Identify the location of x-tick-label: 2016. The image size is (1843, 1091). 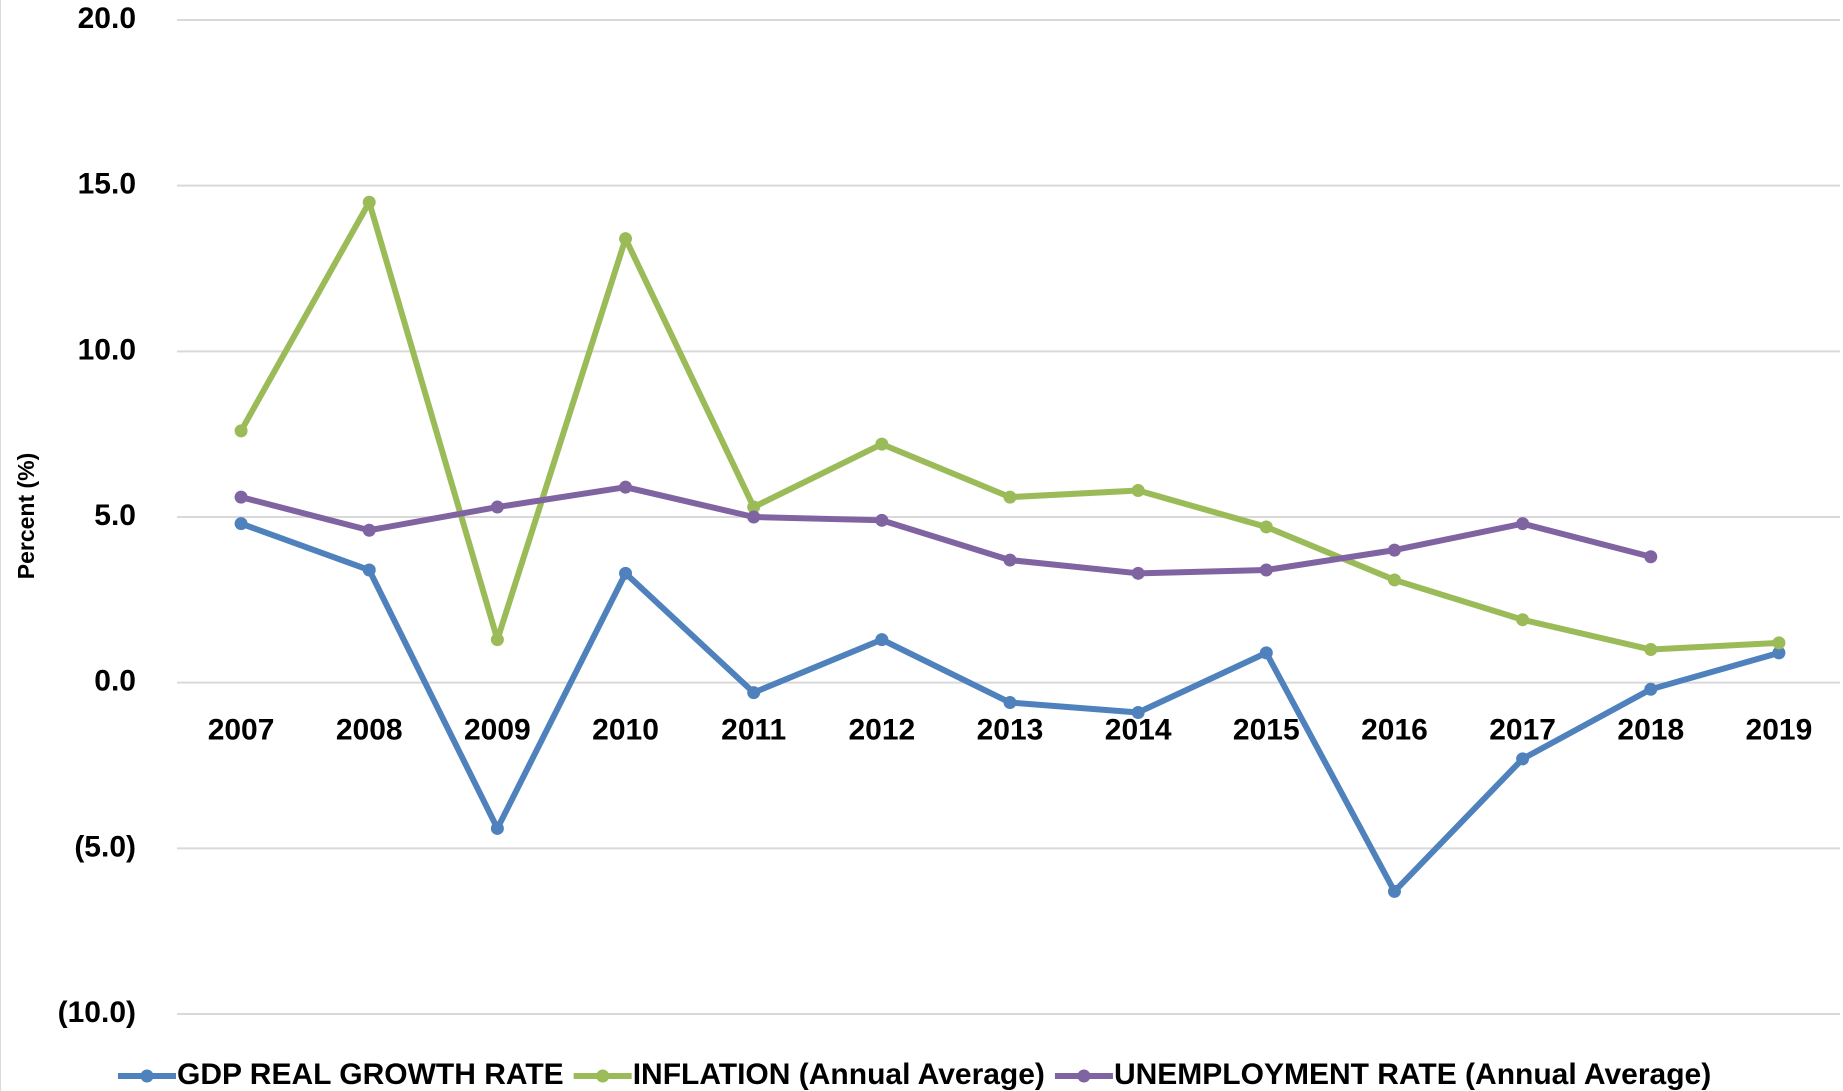
(1394, 730).